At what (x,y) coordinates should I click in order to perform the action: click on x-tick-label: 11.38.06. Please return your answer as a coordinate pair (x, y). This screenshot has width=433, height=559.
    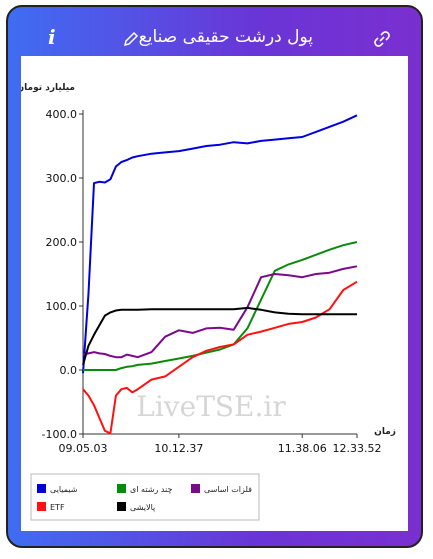
    Looking at the image, I should click on (302, 448).